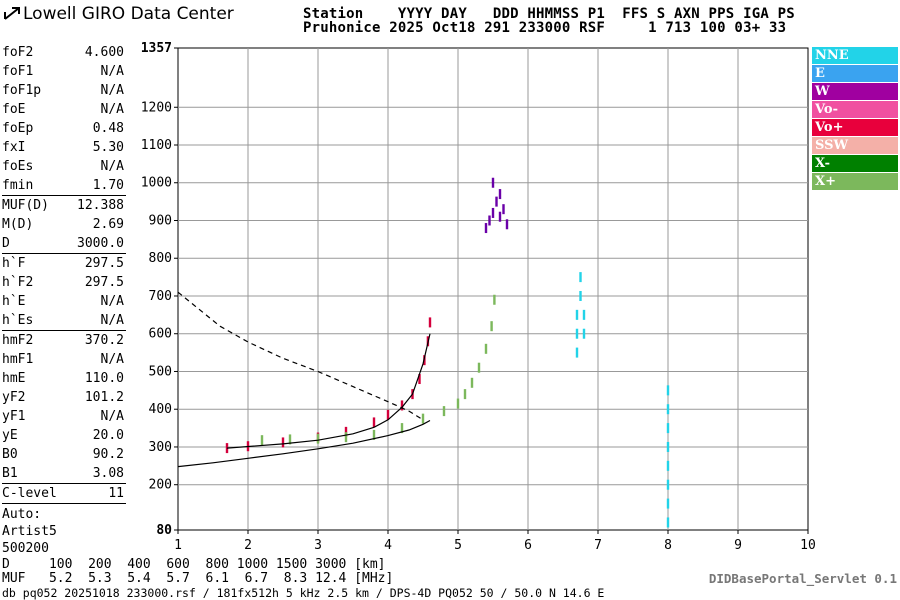 This screenshot has width=900, height=600. Describe the element at coordinates (64, 397) in the screenshot. I see `param-row-yf2: yF2 101.2` at that location.